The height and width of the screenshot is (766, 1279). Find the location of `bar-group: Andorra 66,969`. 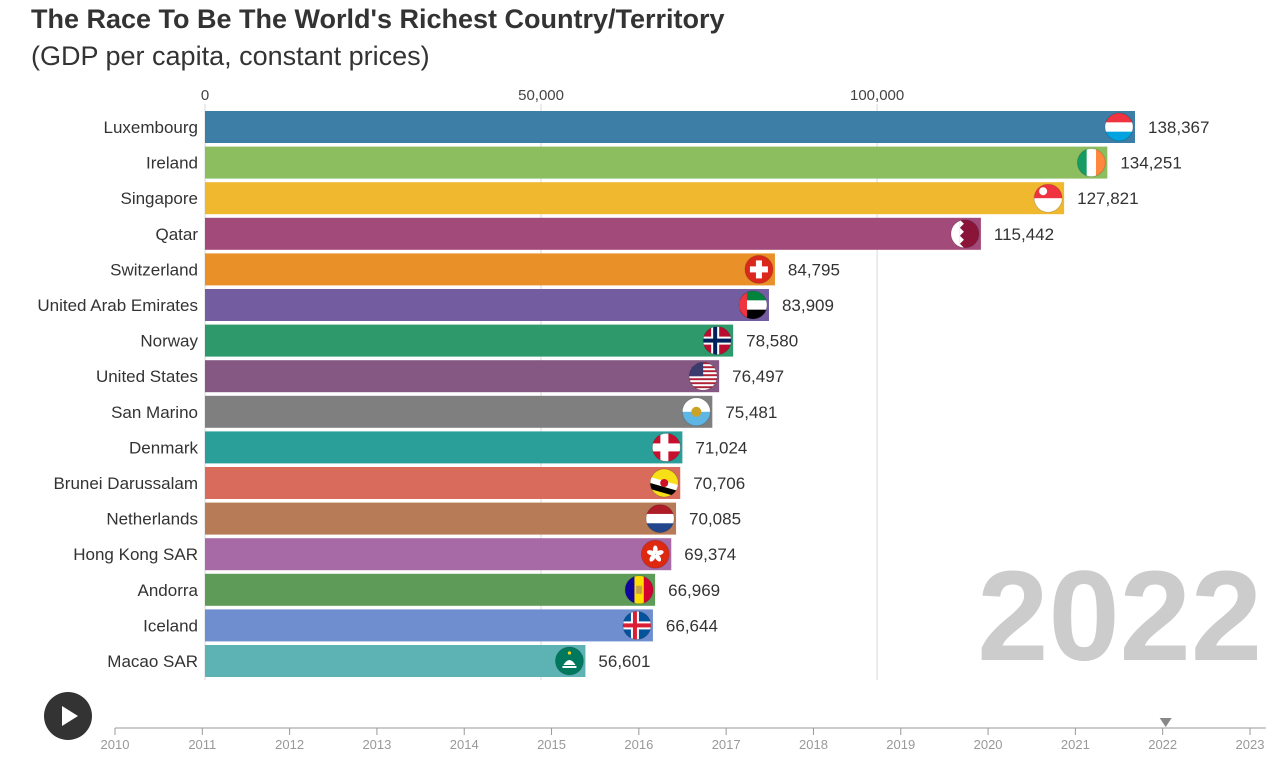

bar-group: Andorra 66,969 is located at coordinates (429, 589).